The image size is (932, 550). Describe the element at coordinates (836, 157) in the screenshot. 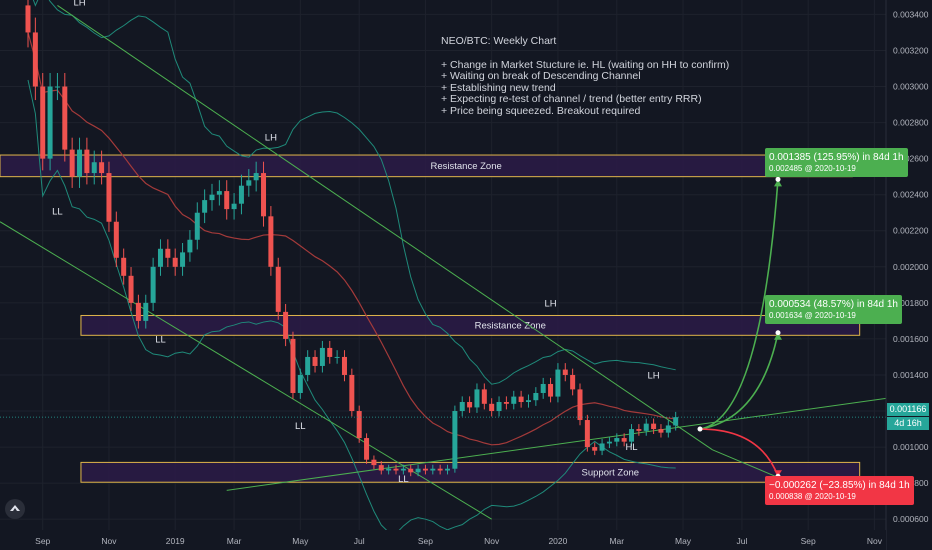

I see `projection-text: 0.001385 (125.95%) in 84d 1h` at that location.